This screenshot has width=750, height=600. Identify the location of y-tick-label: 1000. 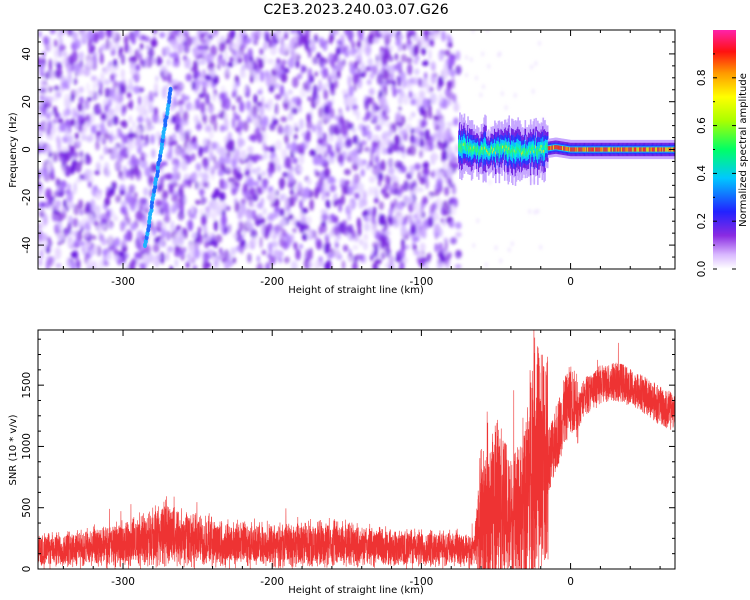
(27, 446).